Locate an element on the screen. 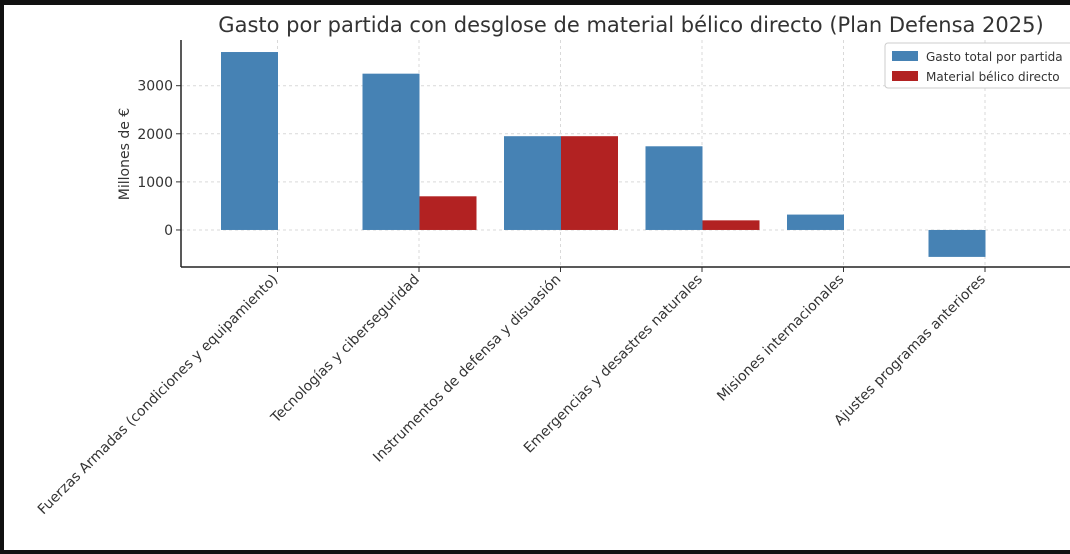 This screenshot has width=1070, height=554. y-tick-label: 2000 is located at coordinates (155, 135).